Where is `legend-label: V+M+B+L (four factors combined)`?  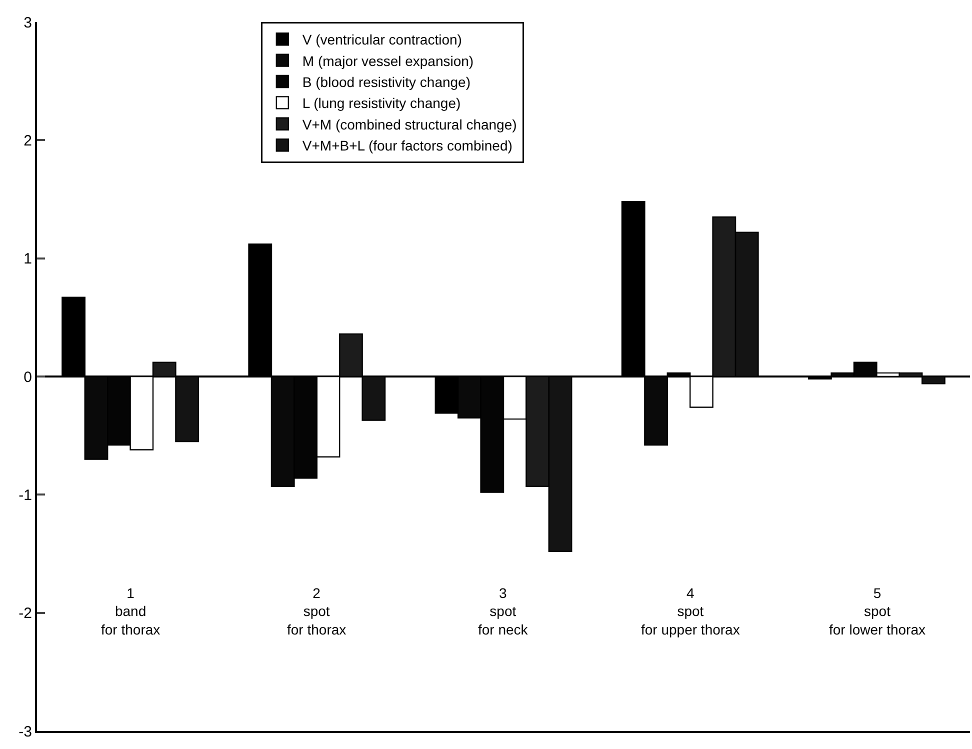
legend-label: V+M+B+L (four factors combined) is located at coordinates (407, 146).